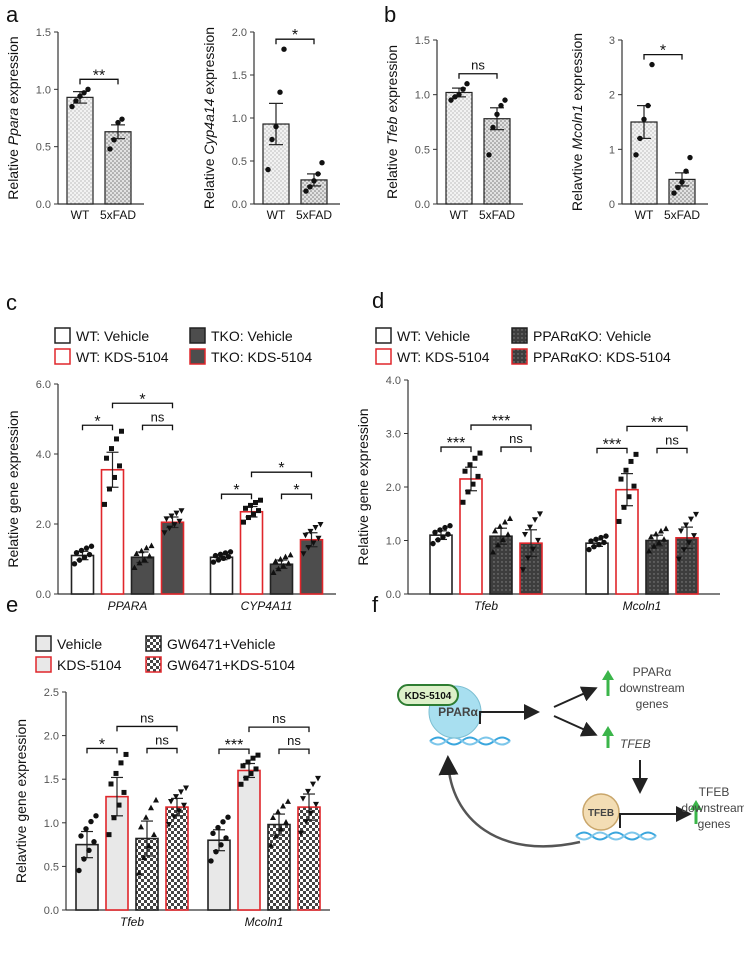 The width and height of the screenshot is (744, 960). Describe the element at coordinates (577, 69) in the screenshot. I see `y-axis-label-suffix: expression` at that location.